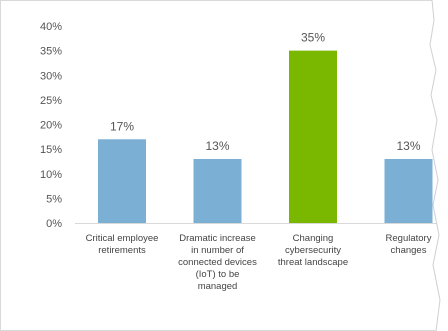  I want to click on y-tick-label: 40%, so click(51, 27).